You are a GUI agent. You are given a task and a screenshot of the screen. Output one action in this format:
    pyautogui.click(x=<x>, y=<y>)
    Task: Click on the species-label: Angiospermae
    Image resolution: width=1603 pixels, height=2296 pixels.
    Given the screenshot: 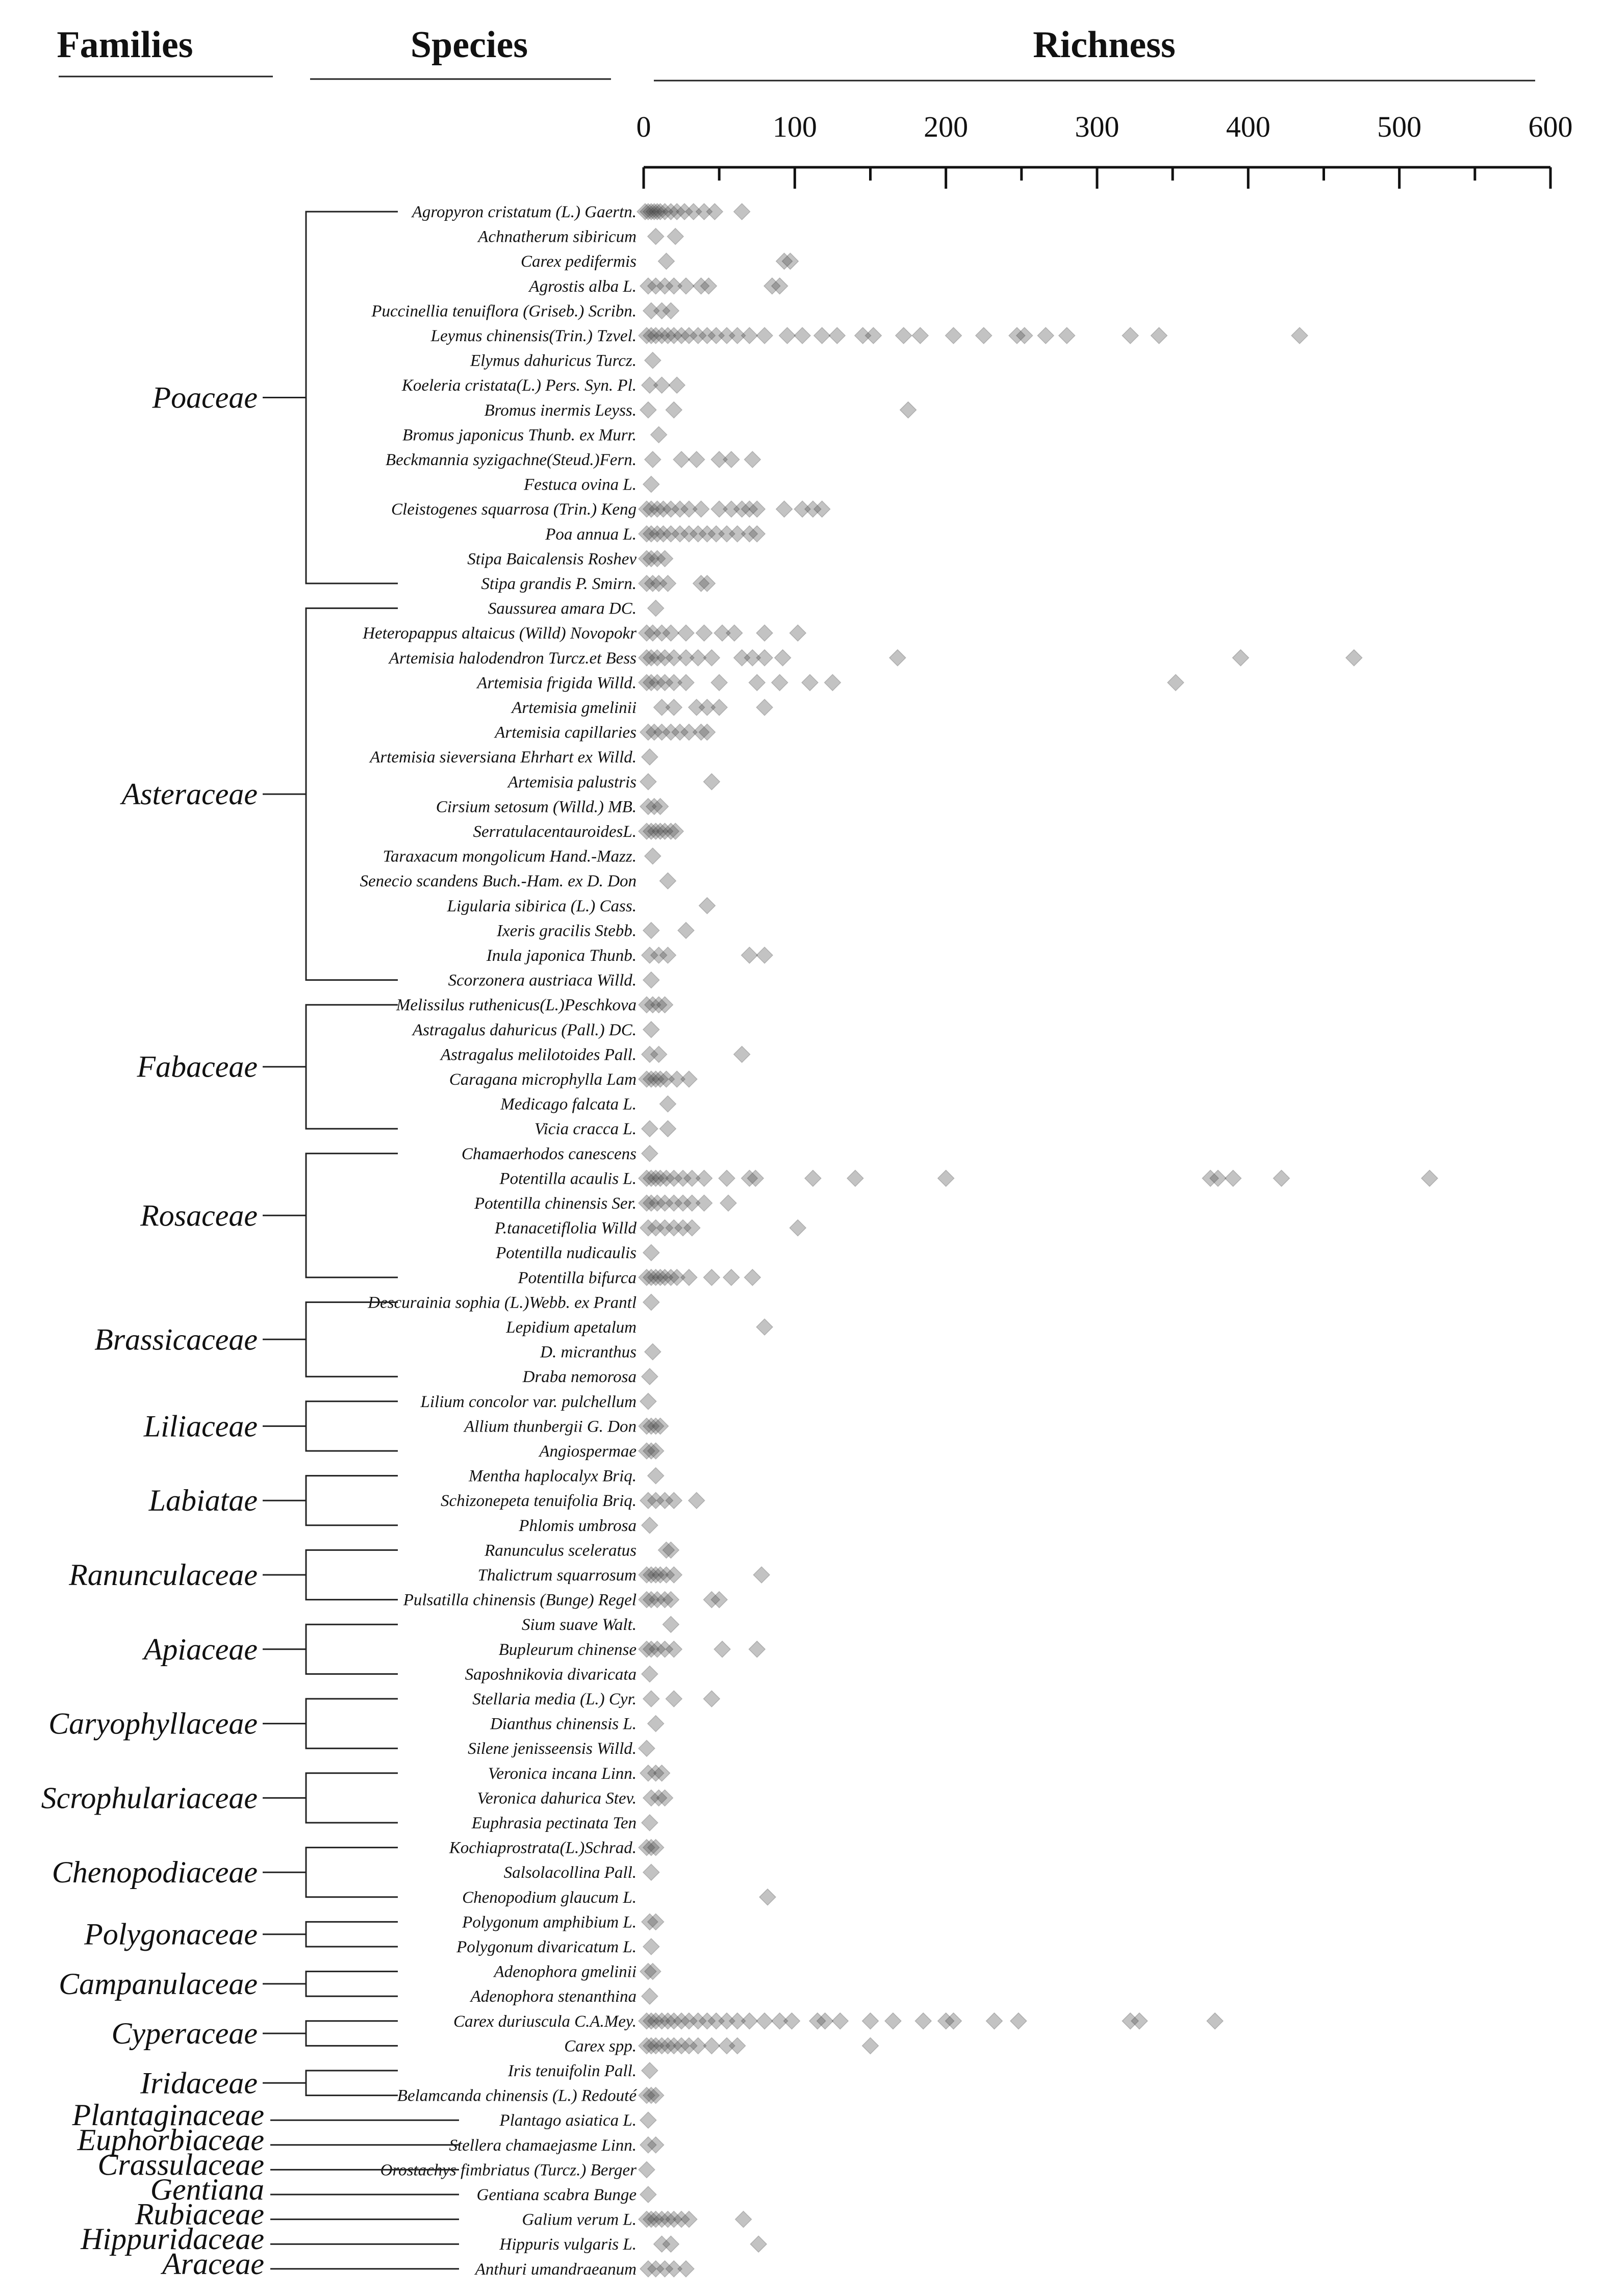 What is the action you would take?
    pyautogui.click(x=587, y=1452)
    